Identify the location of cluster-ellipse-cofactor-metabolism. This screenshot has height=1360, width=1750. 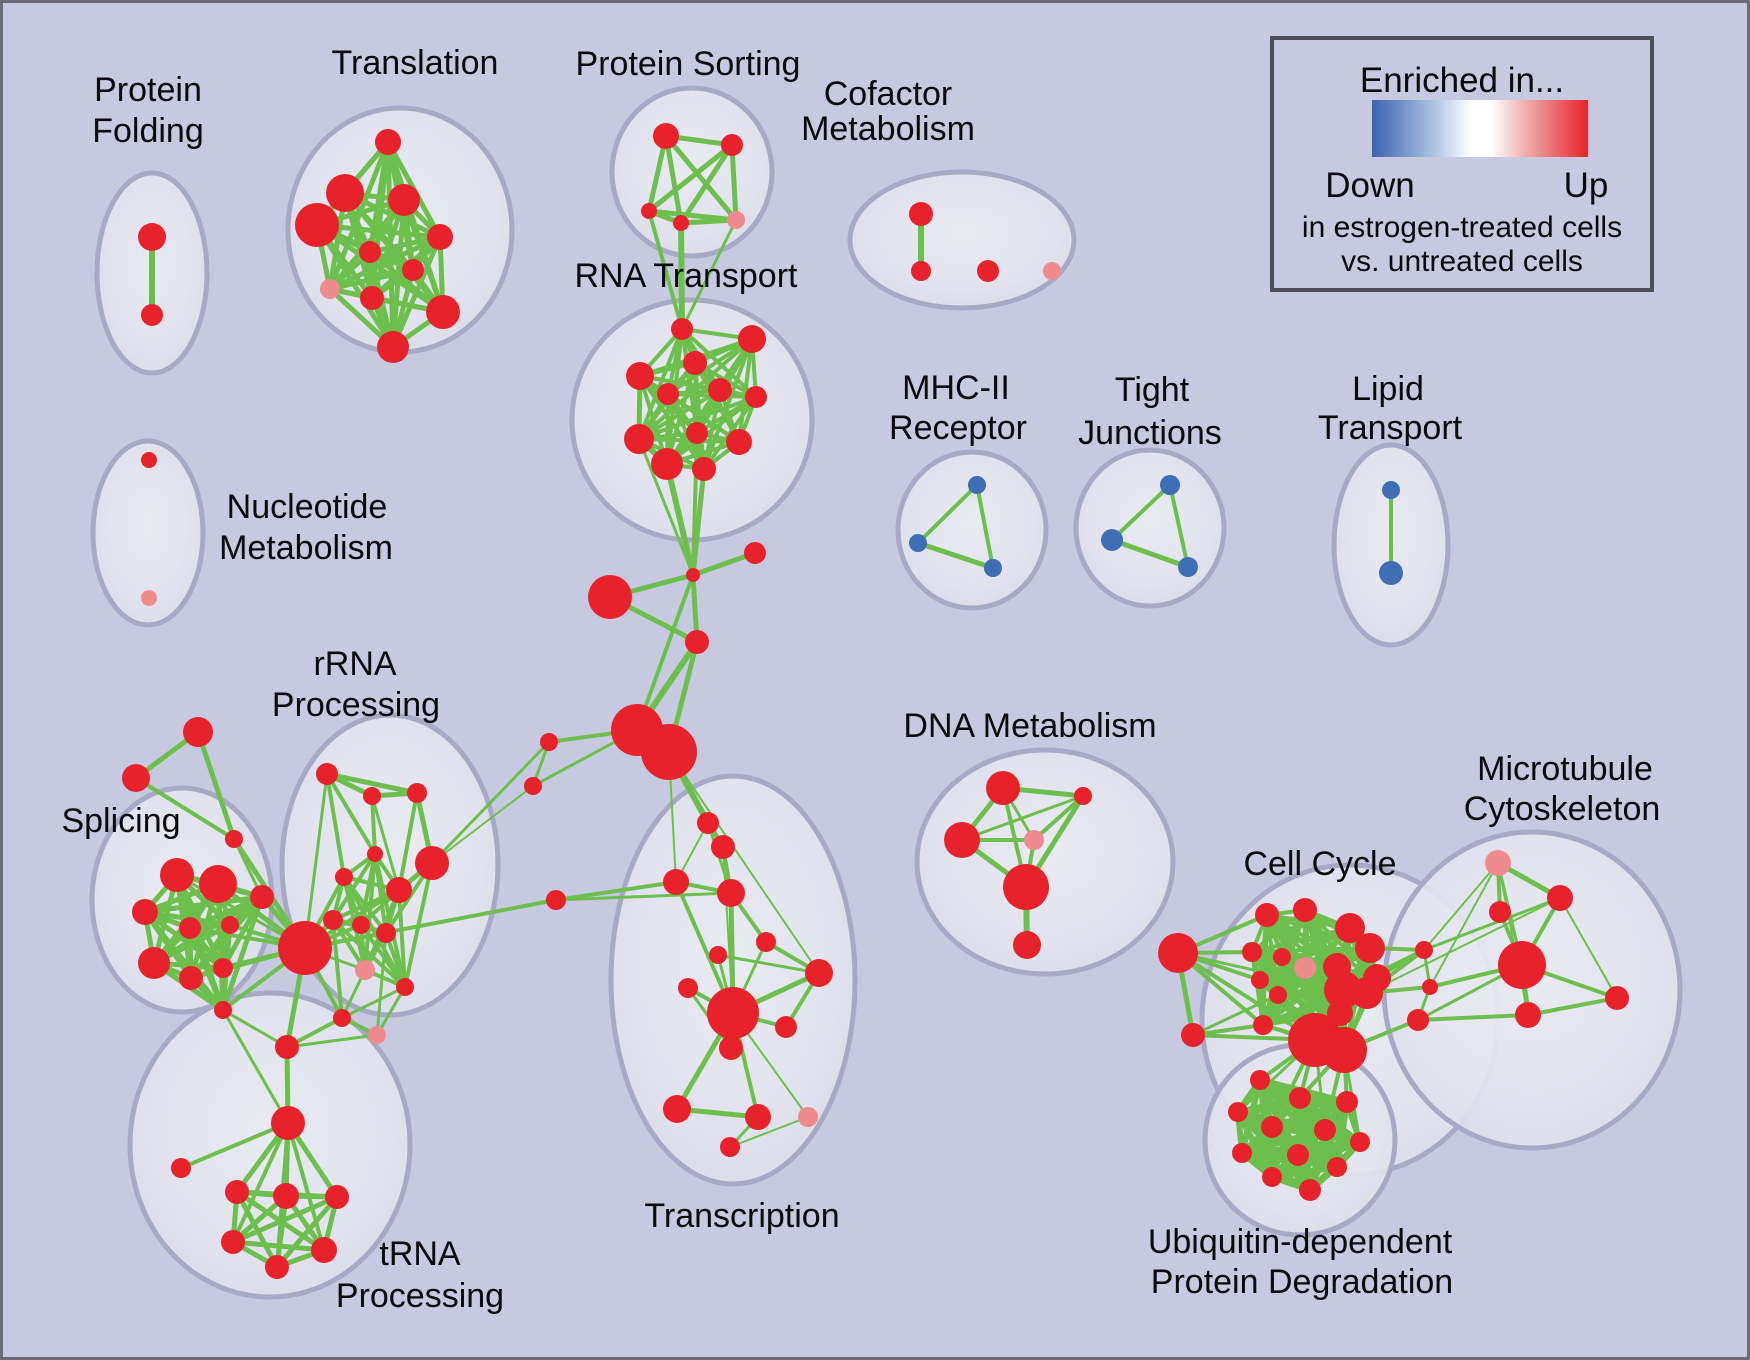
(962, 240).